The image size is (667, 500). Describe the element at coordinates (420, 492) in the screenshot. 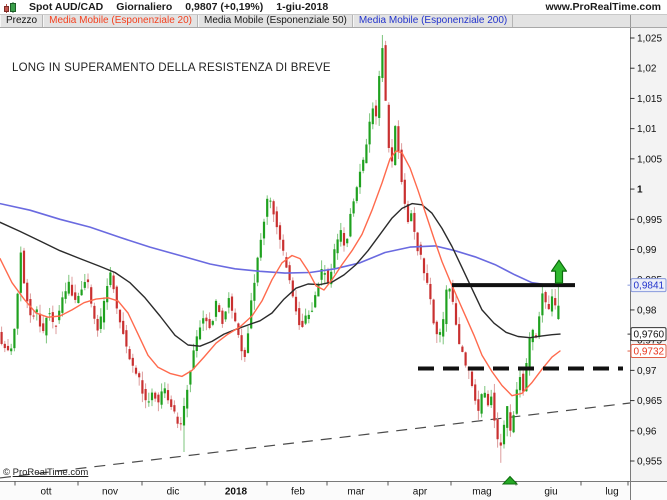

I see `svg-text: apr` at that location.